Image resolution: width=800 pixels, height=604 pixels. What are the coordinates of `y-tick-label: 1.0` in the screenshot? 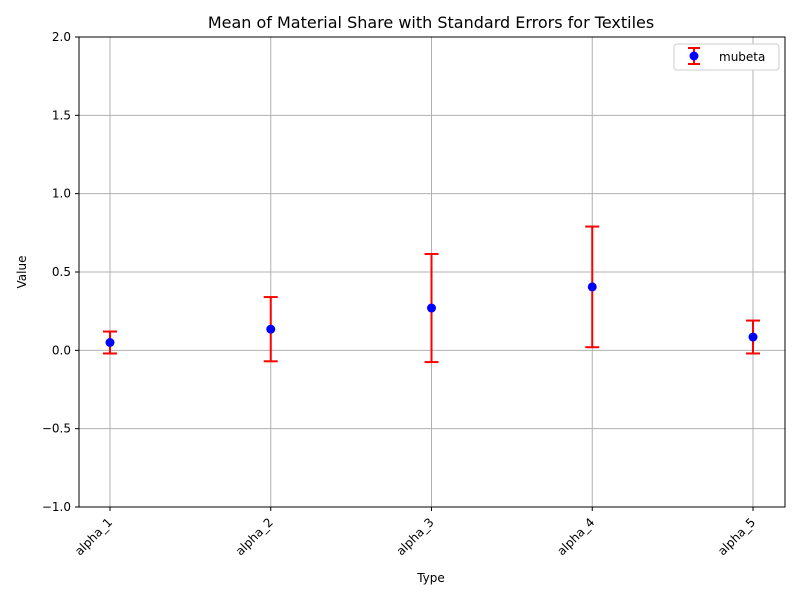 It's located at (61, 194).